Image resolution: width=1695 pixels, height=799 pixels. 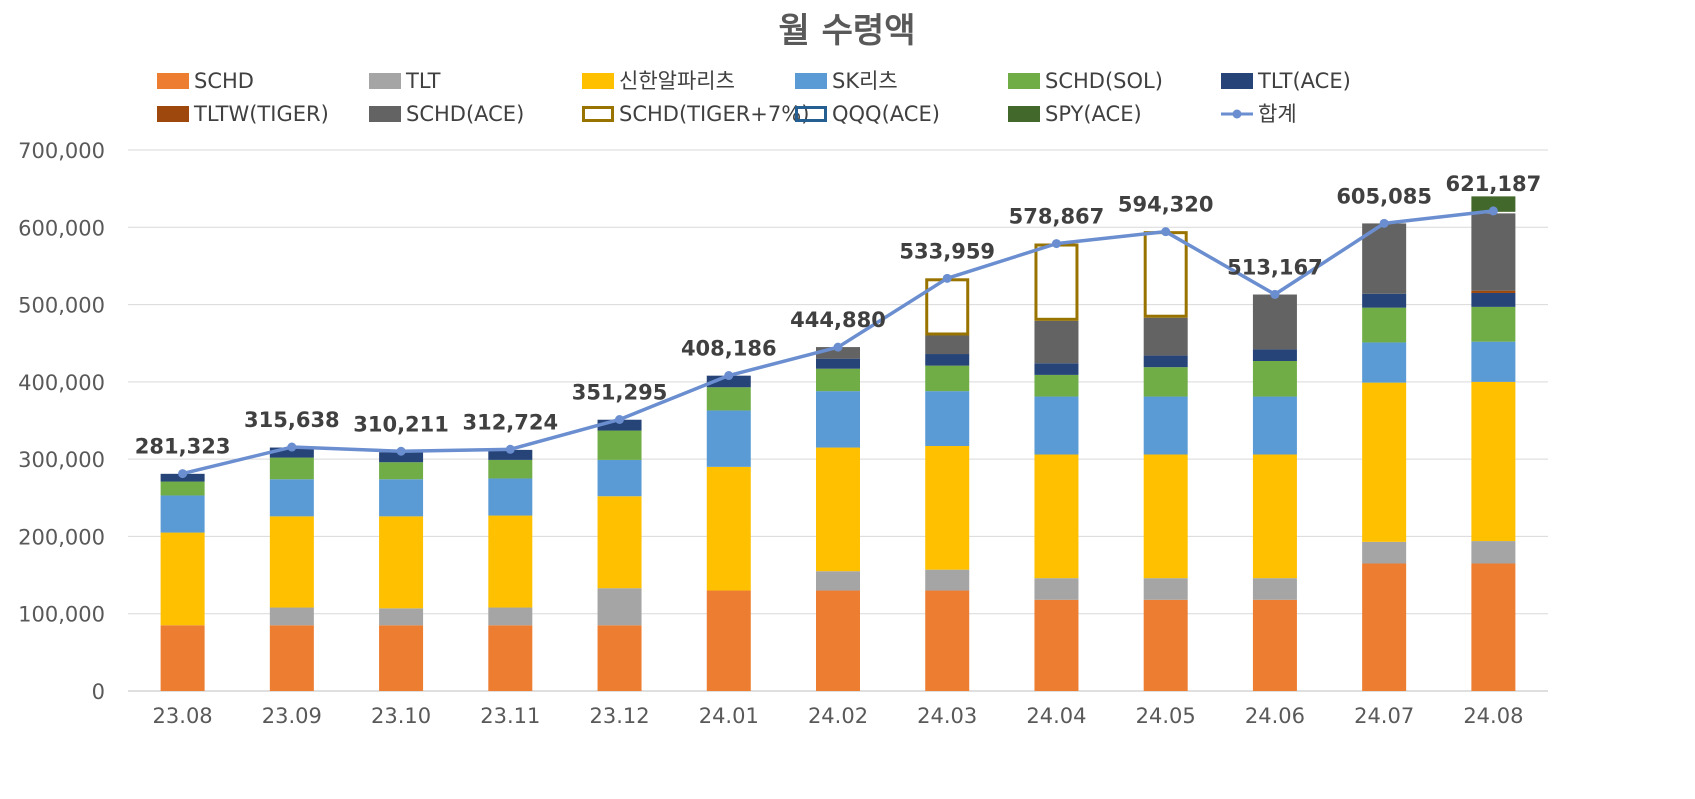 I want to click on bar-stack-24.04, so click(x=1056, y=467).